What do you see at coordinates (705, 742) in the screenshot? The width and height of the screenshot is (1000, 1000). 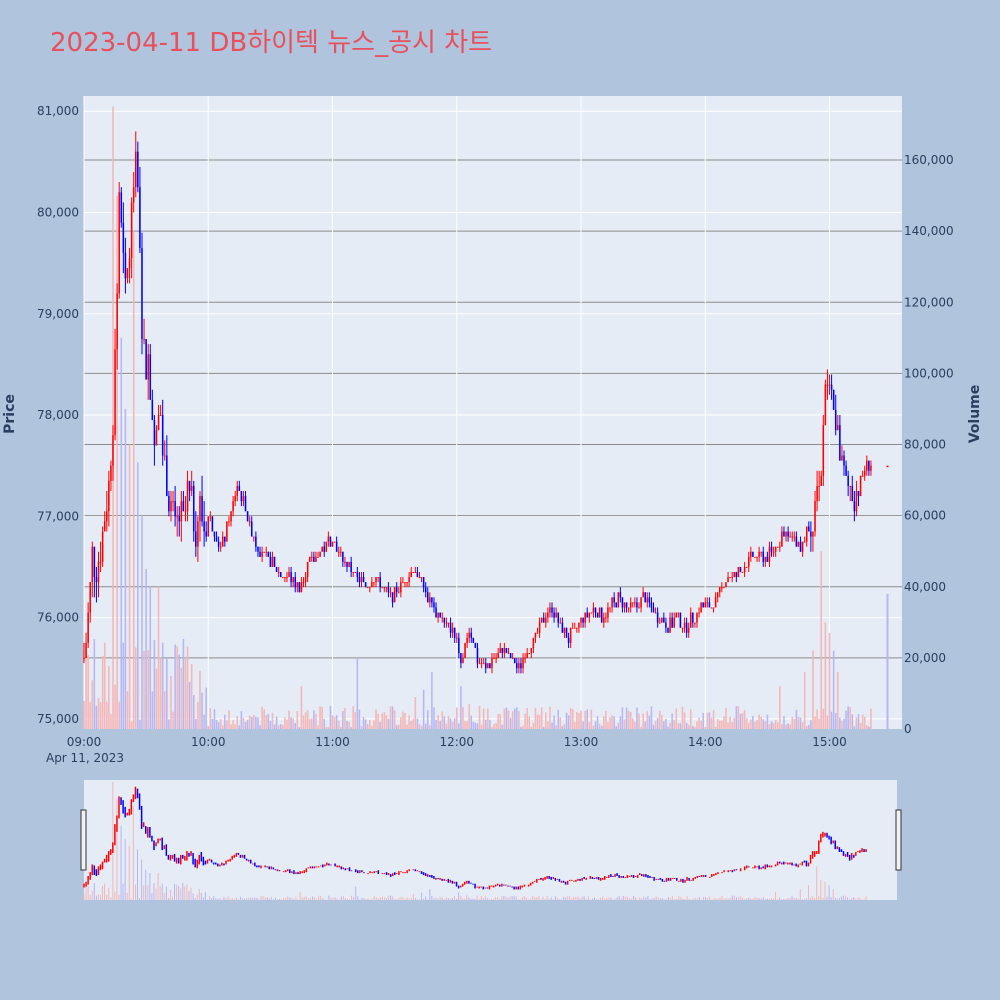 I see `time-tick-label: 14:00` at bounding box center [705, 742].